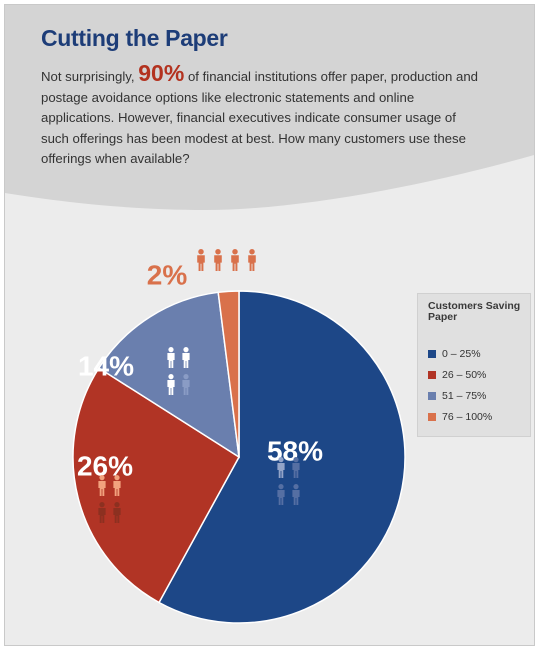 The width and height of the screenshot is (539, 650). I want to click on legend-item-4: 76 – 100%, so click(460, 417).